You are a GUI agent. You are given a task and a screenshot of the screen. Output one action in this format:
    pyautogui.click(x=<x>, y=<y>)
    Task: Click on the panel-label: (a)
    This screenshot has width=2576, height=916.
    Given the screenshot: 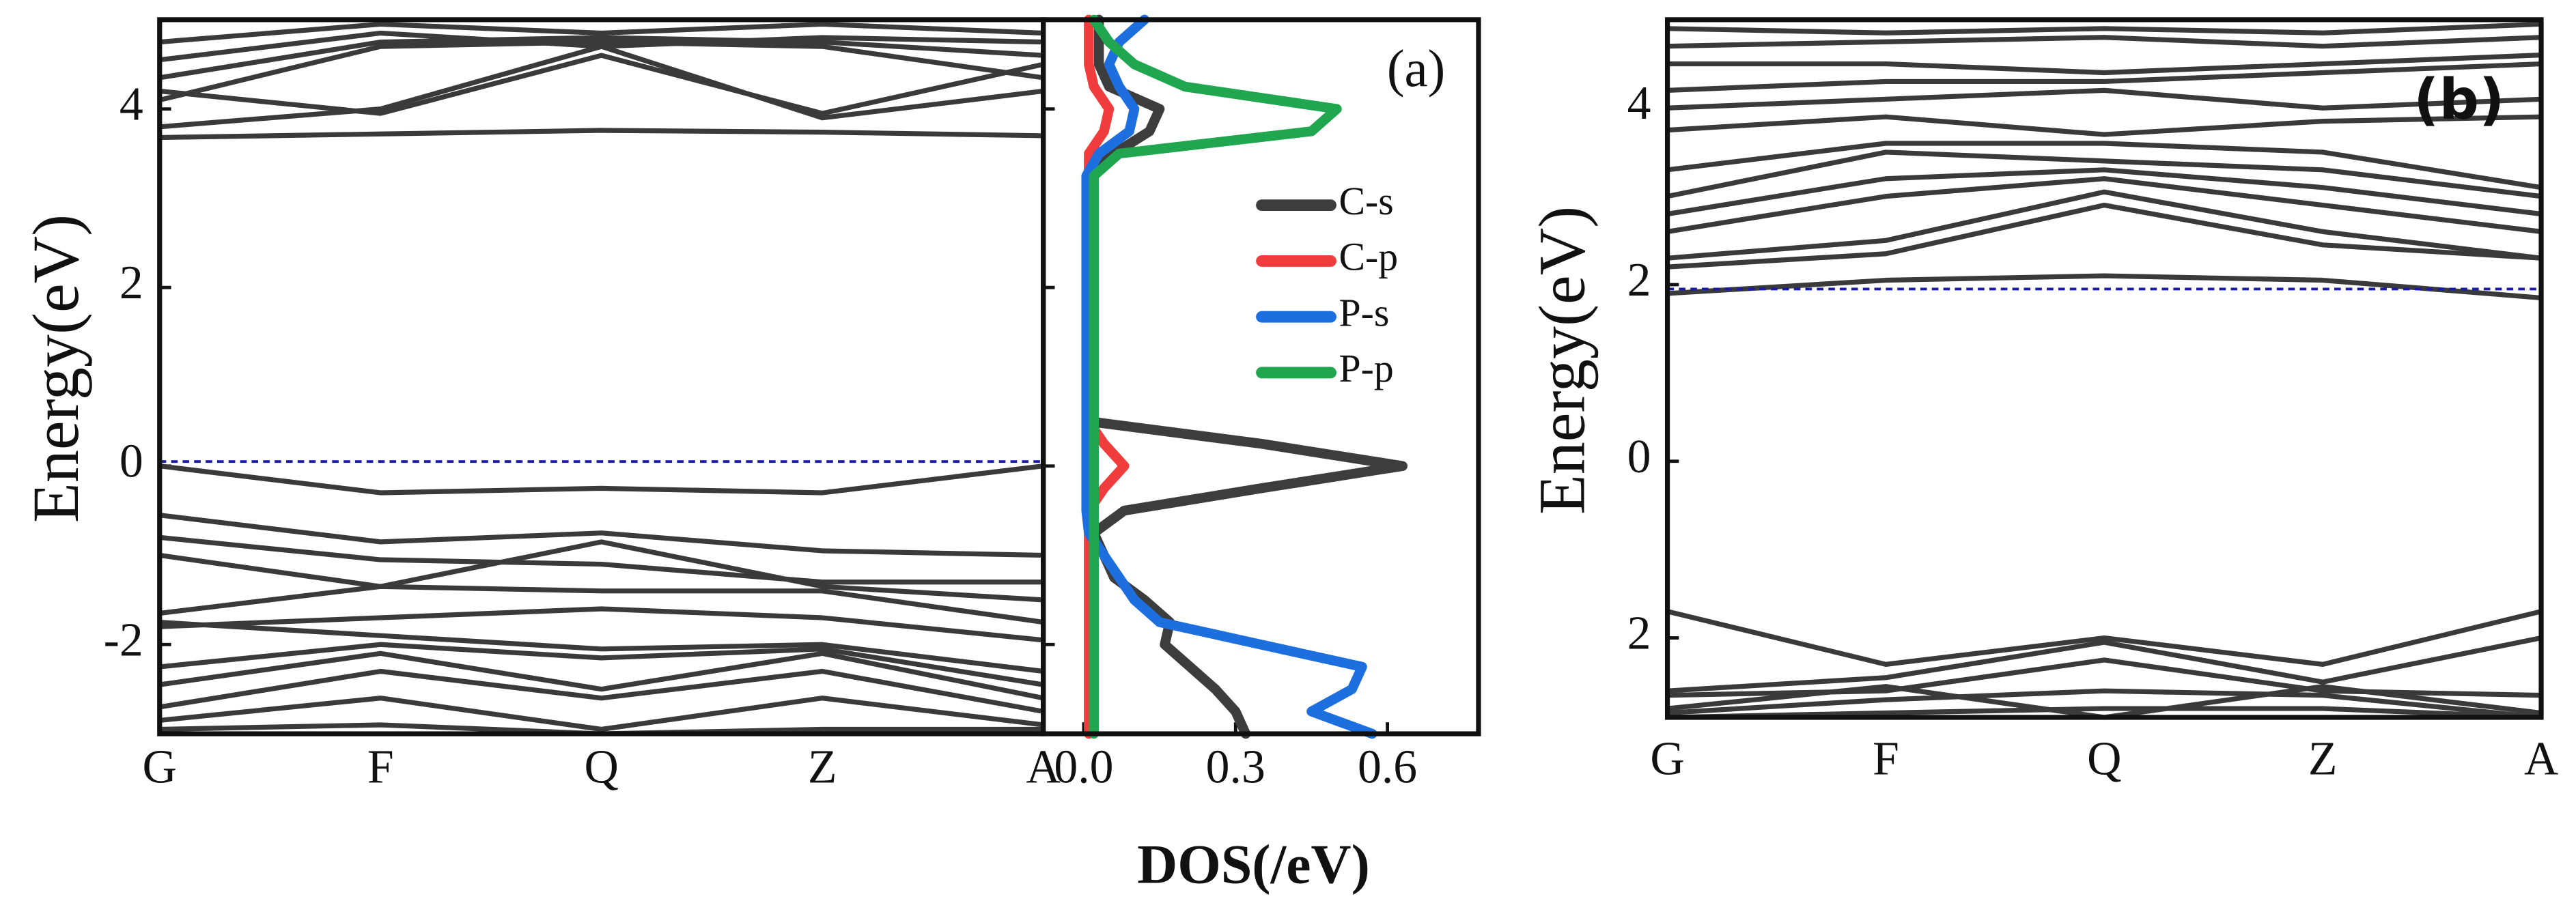 What is the action you would take?
    pyautogui.click(x=1416, y=68)
    